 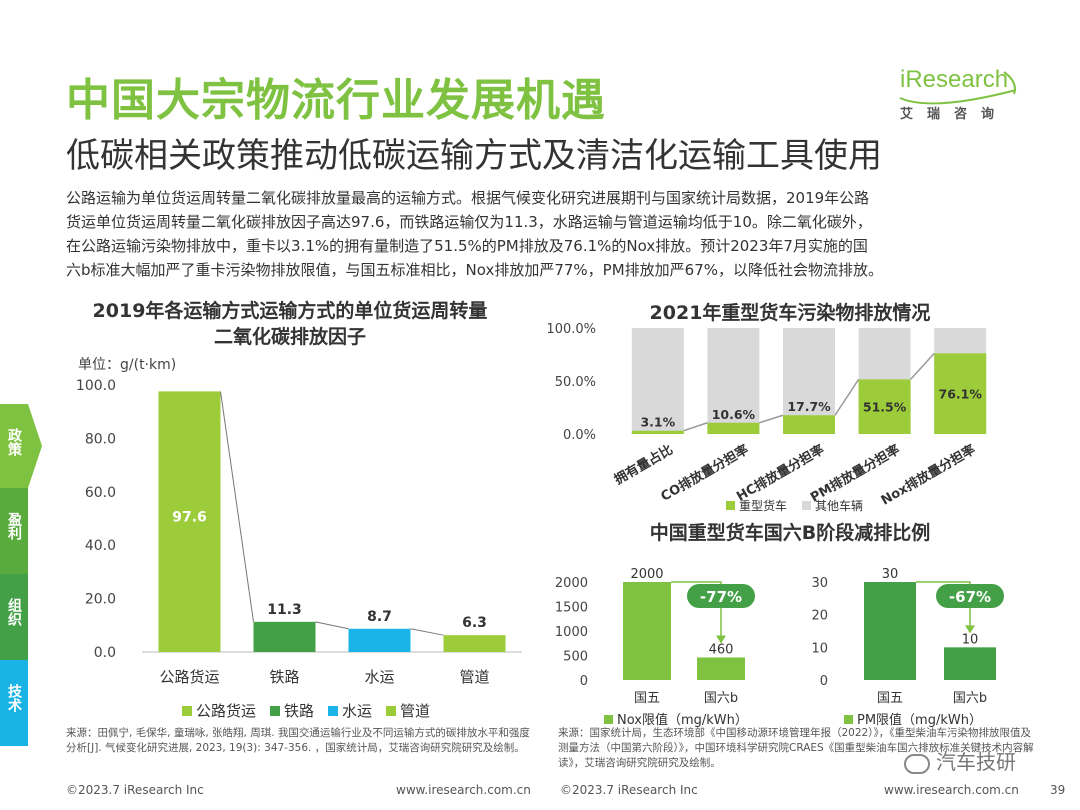 I want to click on legend-label: PM限值（mg/kWh）, so click(x=919, y=720).